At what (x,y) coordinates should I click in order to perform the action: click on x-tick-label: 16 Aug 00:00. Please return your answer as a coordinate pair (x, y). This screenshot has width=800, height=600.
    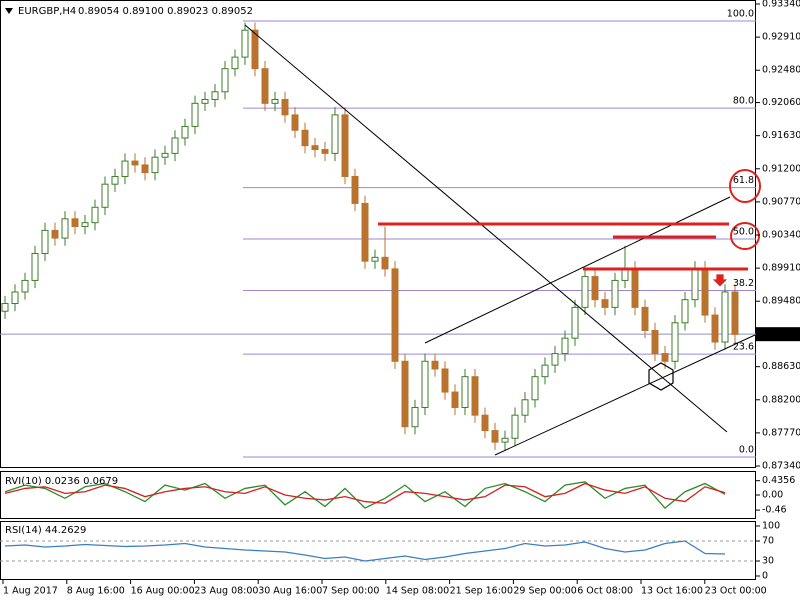
    Looking at the image, I should click on (163, 591).